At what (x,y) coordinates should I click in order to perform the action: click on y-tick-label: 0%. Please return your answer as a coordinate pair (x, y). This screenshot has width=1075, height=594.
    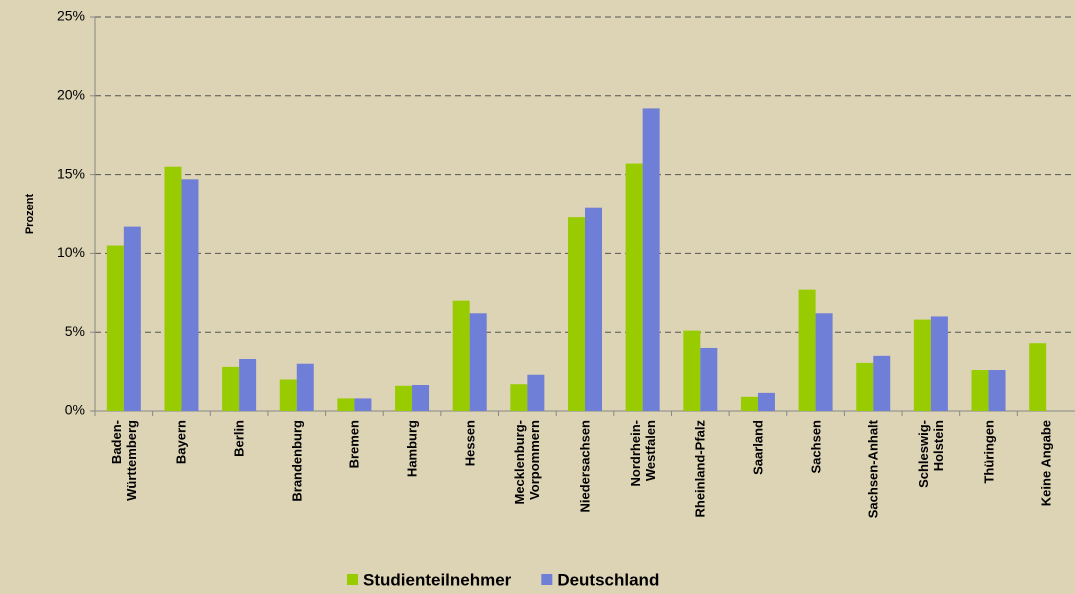
    Looking at the image, I should click on (75, 410).